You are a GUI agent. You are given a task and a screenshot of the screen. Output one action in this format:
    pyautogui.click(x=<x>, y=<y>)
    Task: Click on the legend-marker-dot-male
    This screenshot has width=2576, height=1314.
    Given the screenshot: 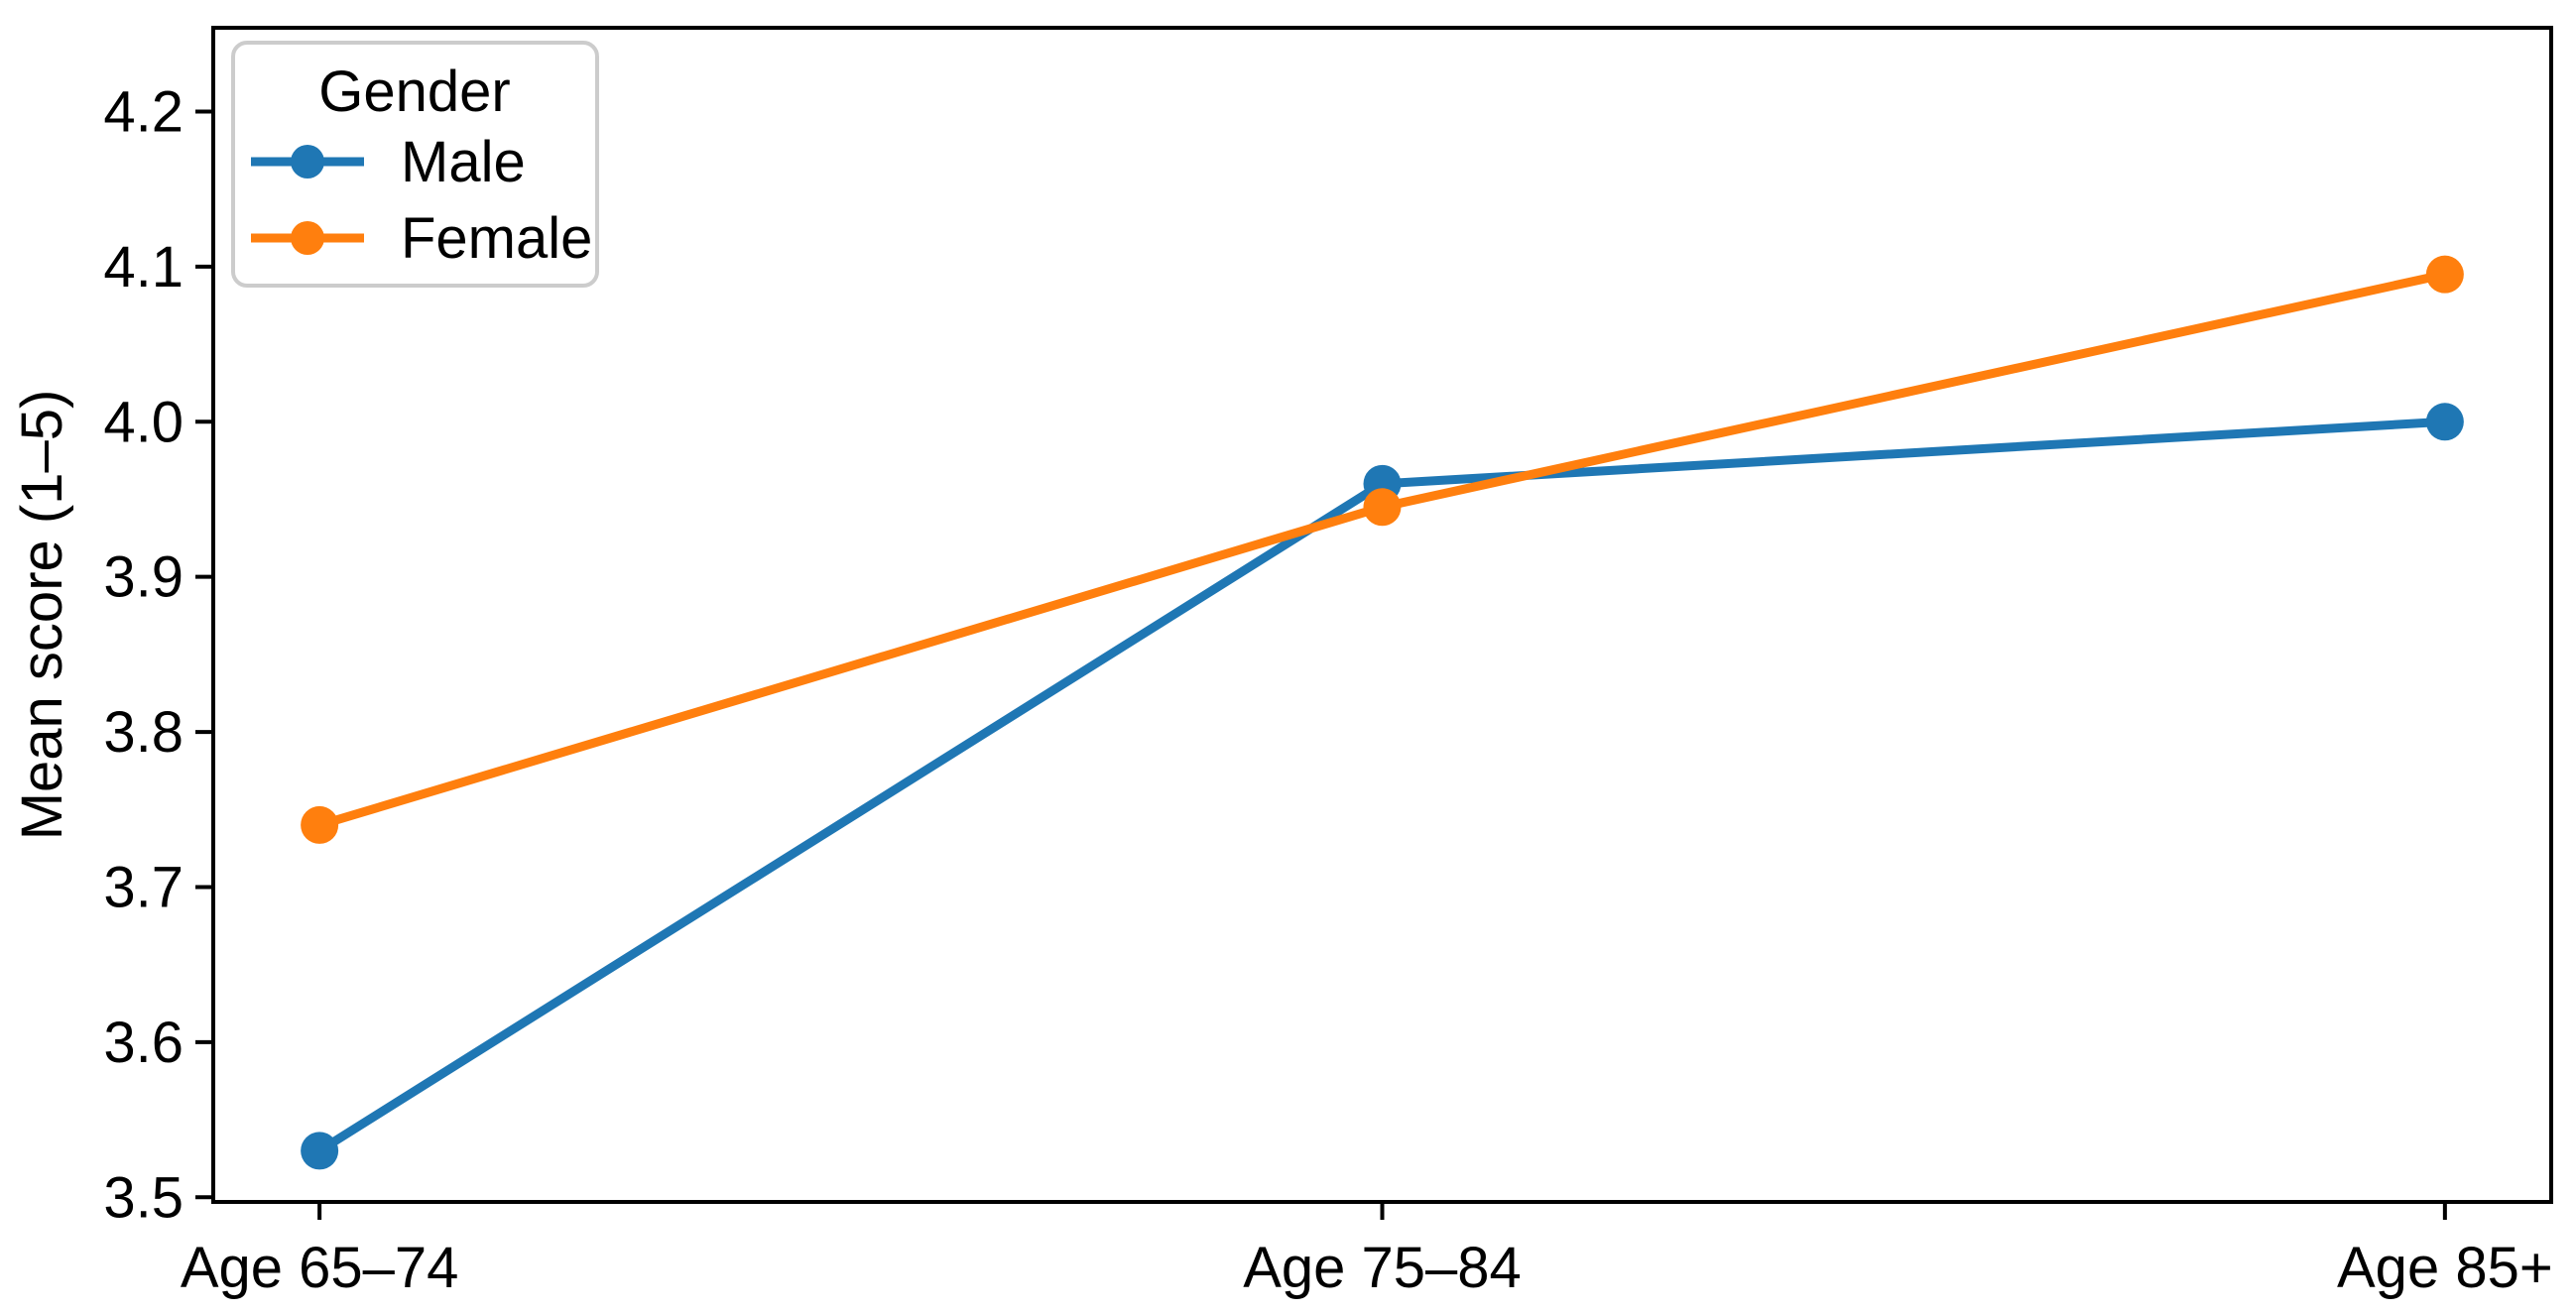 What is the action you would take?
    pyautogui.click(x=307, y=162)
    